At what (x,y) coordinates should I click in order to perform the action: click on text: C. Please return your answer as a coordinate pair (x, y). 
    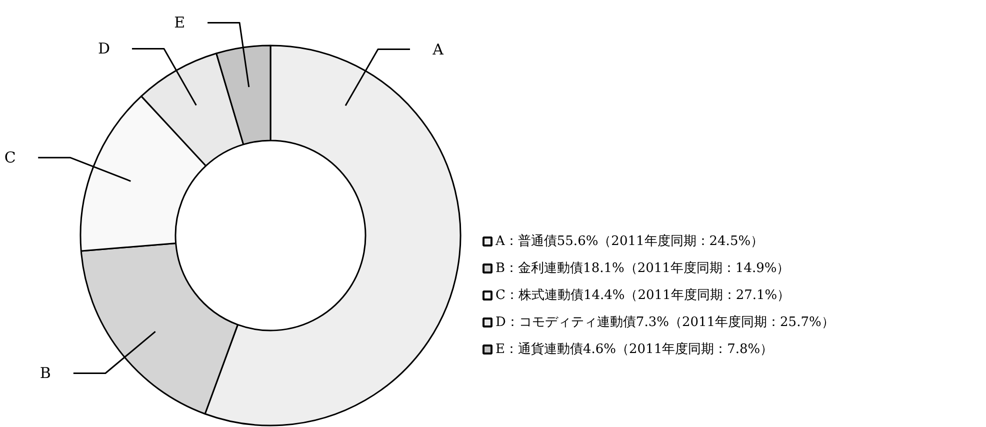
    Looking at the image, I should click on (10, 157).